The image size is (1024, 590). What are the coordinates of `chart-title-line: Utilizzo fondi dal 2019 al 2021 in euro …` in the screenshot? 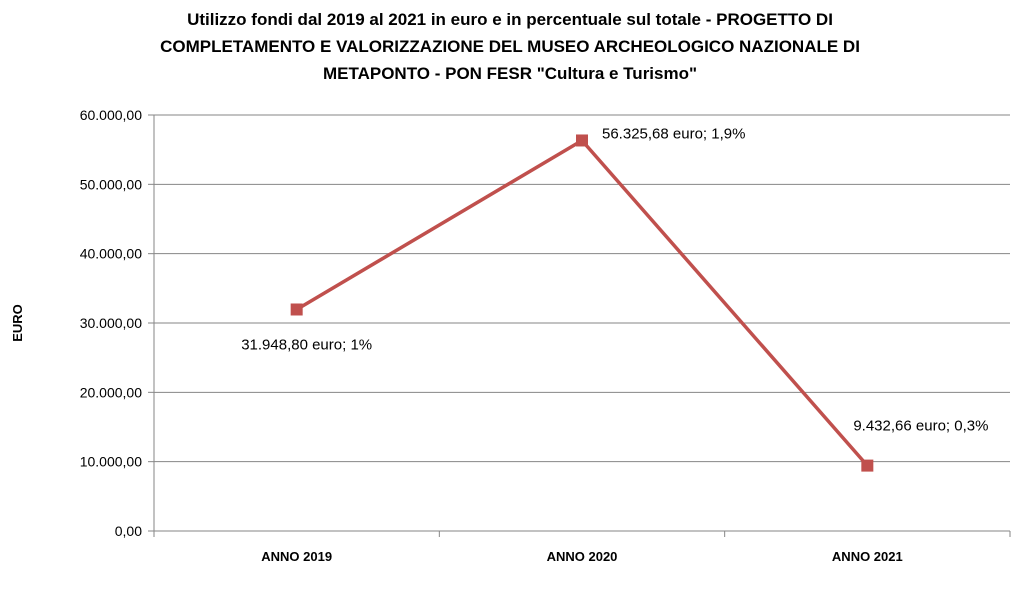 It's located at (510, 19).